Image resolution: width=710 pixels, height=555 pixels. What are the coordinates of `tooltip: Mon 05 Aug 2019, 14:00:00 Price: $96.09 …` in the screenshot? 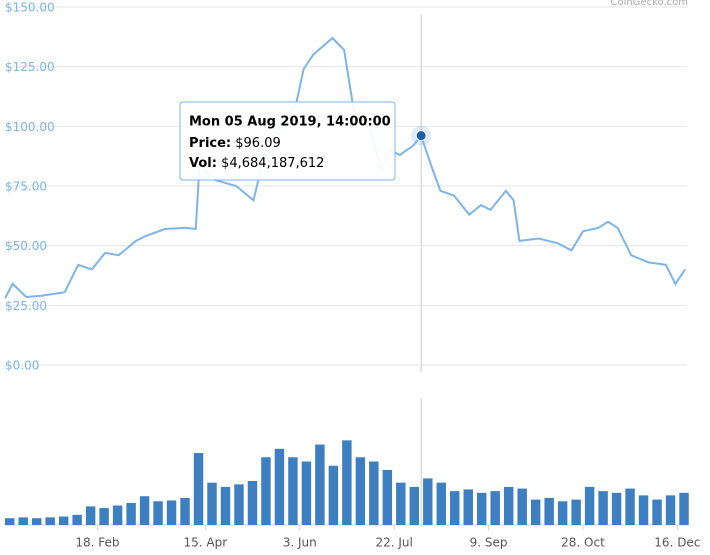 It's located at (287, 141).